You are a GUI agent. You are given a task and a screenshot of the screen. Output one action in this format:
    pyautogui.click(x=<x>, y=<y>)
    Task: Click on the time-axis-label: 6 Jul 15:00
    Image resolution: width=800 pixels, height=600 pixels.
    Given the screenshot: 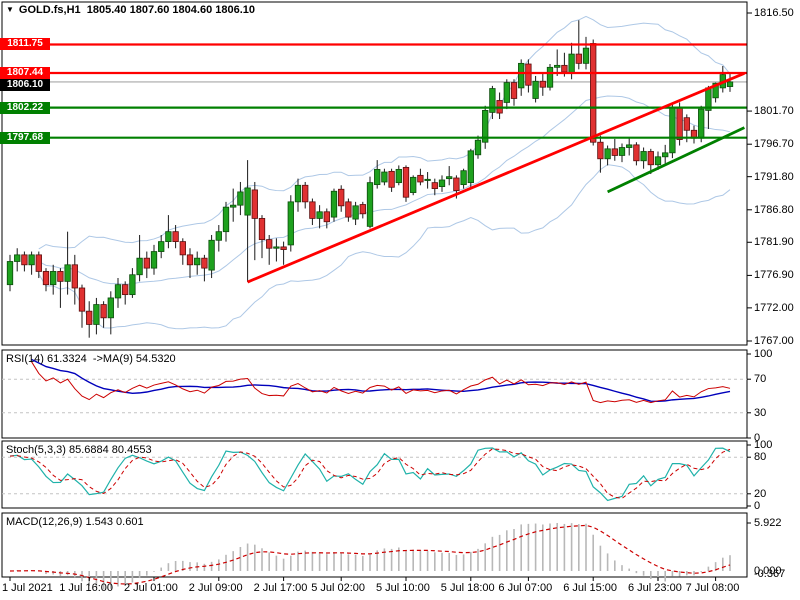 What is the action you would take?
    pyautogui.click(x=590, y=588)
    